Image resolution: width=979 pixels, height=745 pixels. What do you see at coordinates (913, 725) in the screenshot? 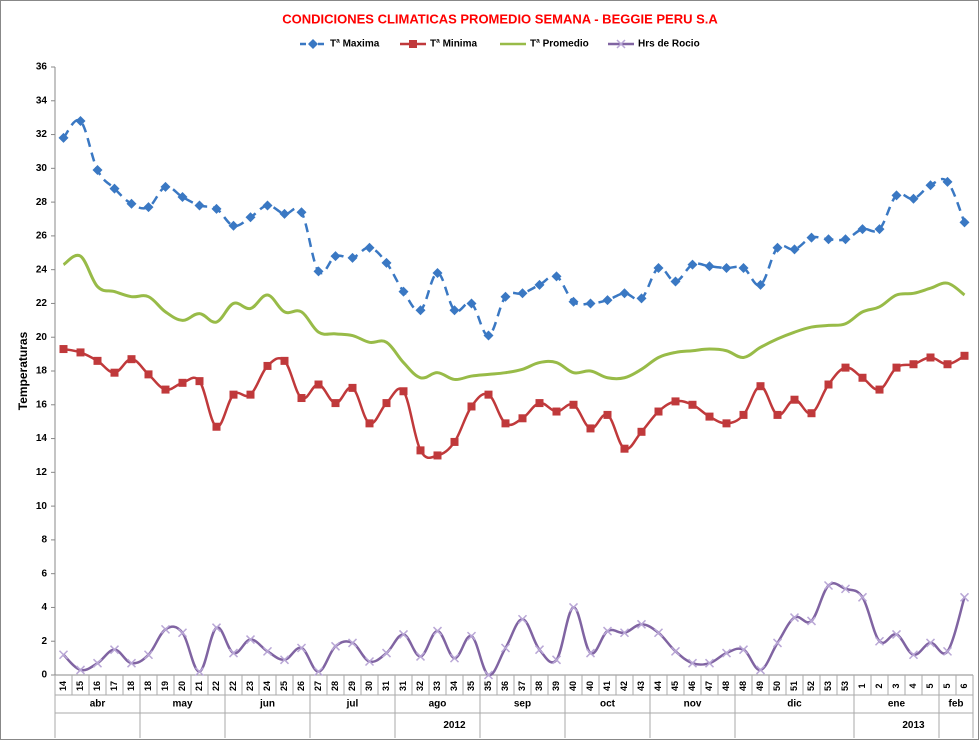
I see `year-label: 2013` at bounding box center [913, 725].